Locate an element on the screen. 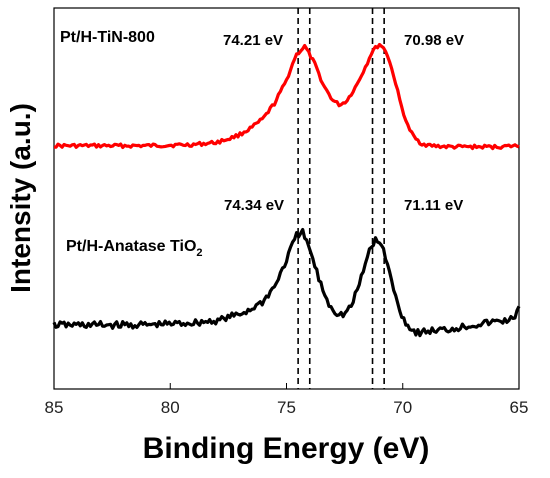  y-axis-title: Intensity (a.u.) is located at coordinates (20, 198).